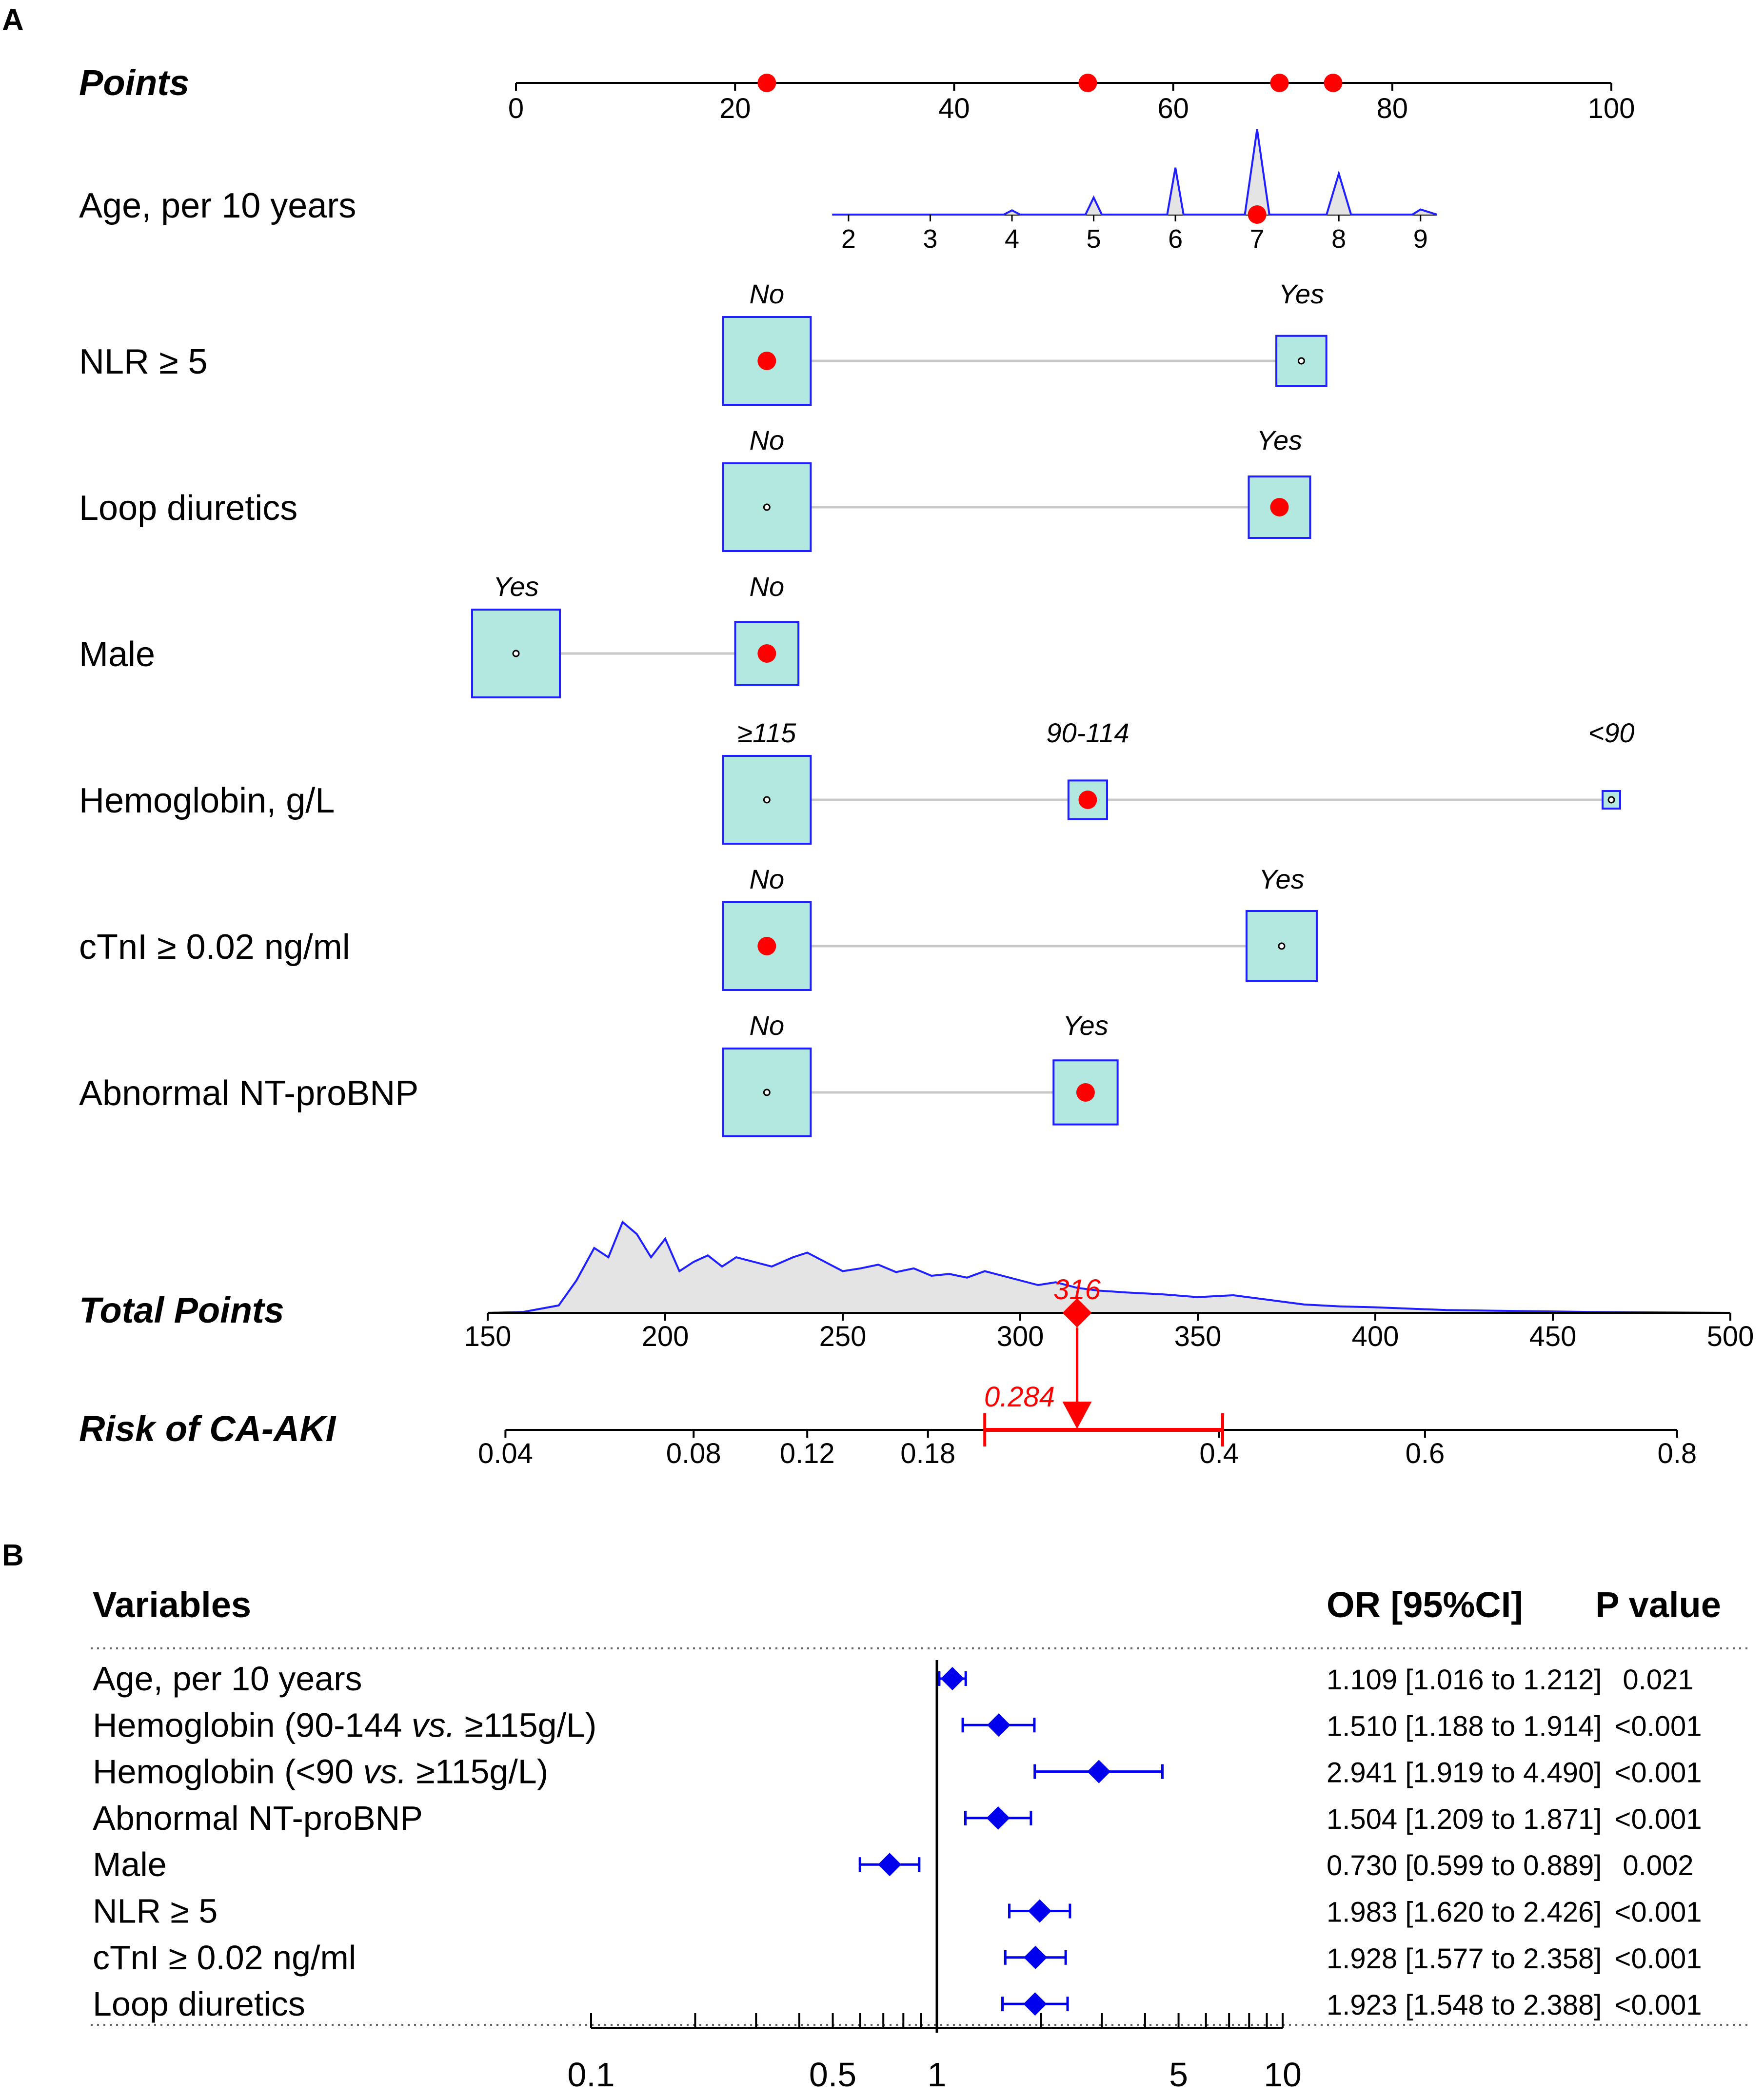 The image size is (1764, 2099). Describe the element at coordinates (735, 109) in the screenshot. I see `points-tick-label: 20` at that location.